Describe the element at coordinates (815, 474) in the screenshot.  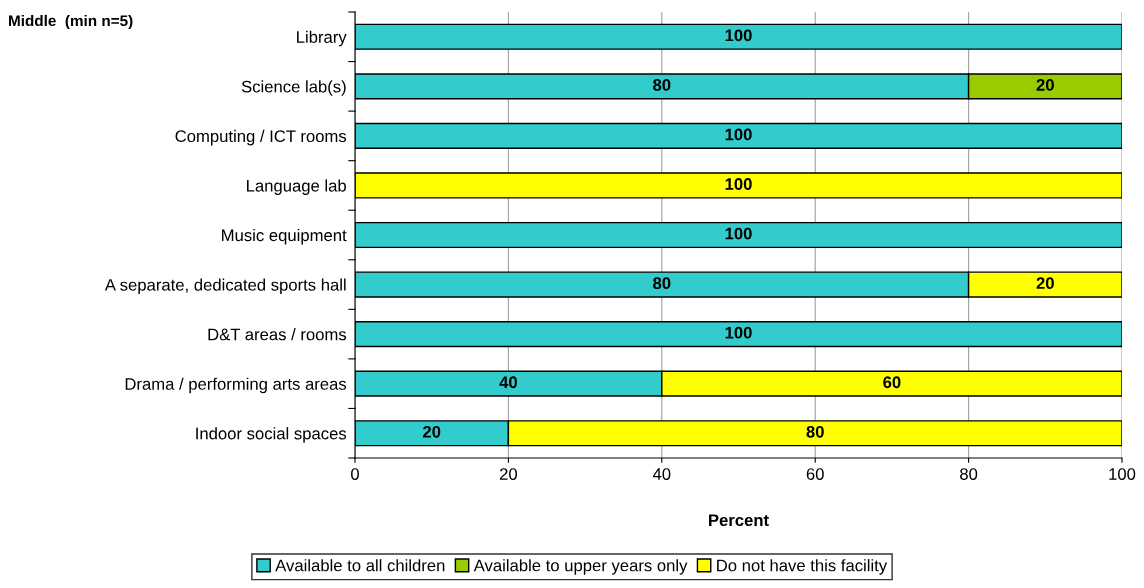
I see `x-tick-label: 60` at that location.